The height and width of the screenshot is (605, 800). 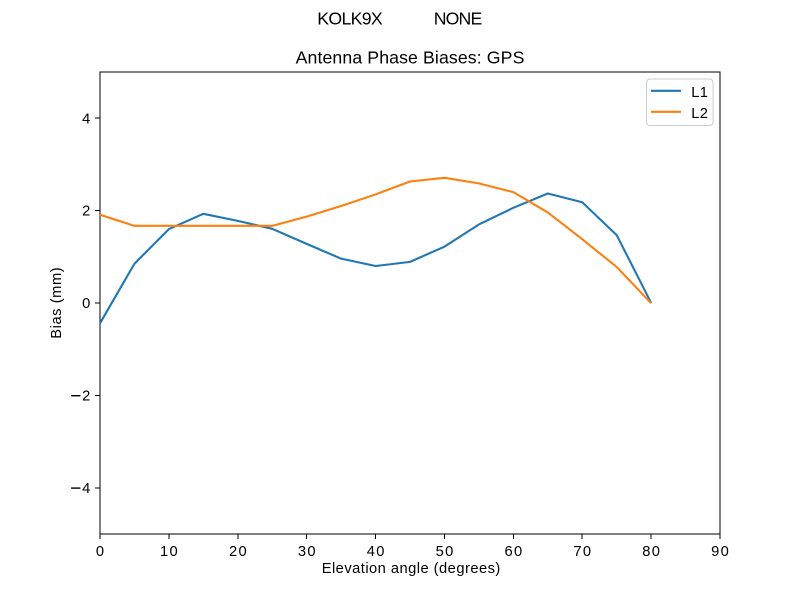 I want to click on svg-text: Bias (mm), so click(x=57, y=302).